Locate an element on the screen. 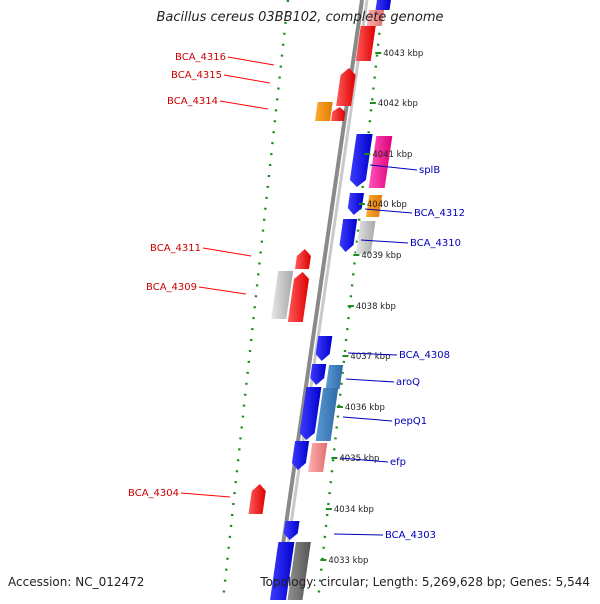 The width and height of the screenshot is (600, 604). left-gene-label: BCA_4304 is located at coordinates (153, 493).